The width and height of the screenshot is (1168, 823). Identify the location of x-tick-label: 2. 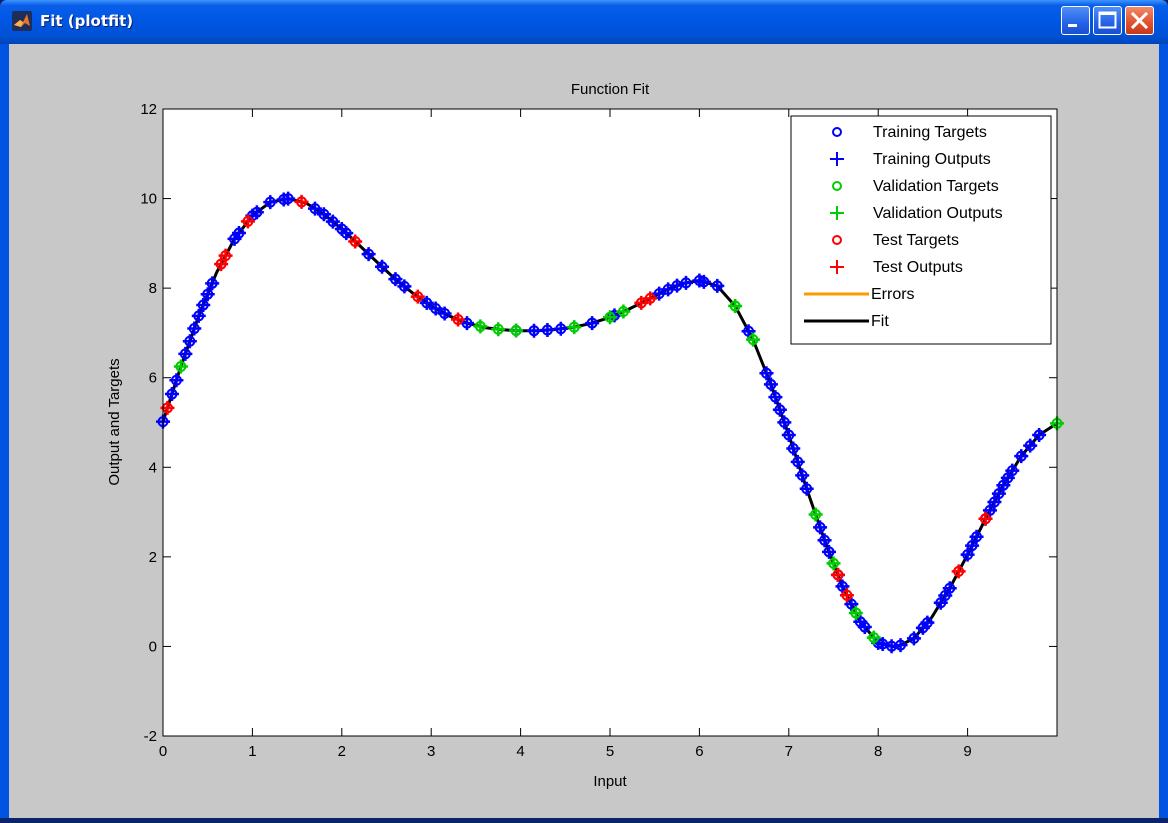
(342, 751).